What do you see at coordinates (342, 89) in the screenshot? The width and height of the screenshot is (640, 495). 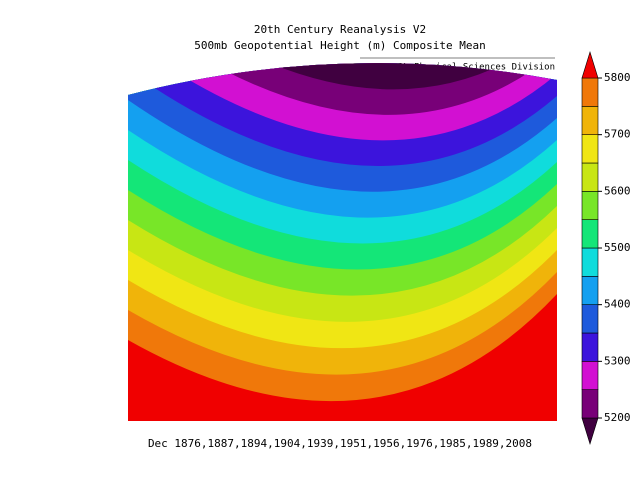 I see `map-band` at bounding box center [342, 89].